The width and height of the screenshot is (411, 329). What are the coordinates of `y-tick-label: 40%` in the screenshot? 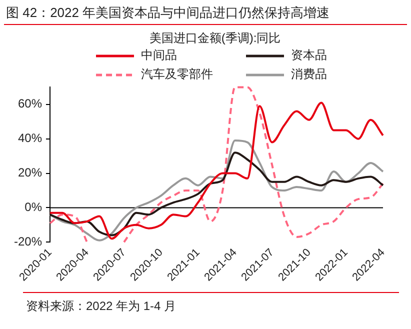 It's located at (30, 138).